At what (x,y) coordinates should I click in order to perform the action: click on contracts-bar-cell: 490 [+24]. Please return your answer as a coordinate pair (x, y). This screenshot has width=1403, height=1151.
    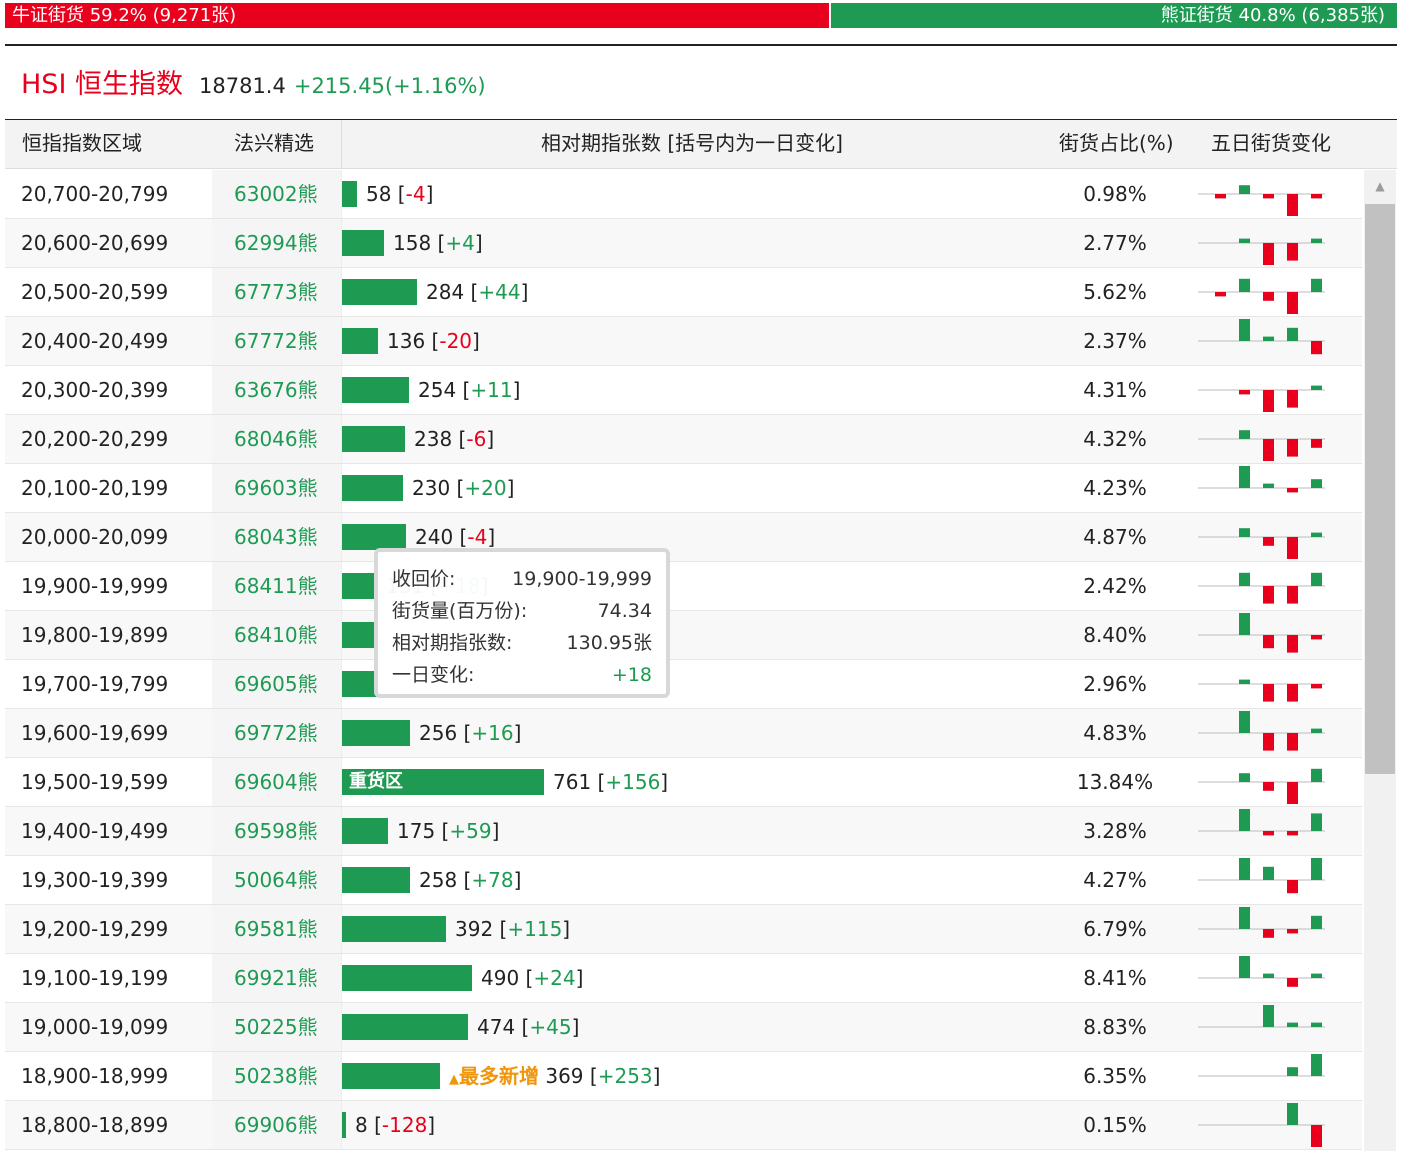
    Looking at the image, I should click on (686, 978).